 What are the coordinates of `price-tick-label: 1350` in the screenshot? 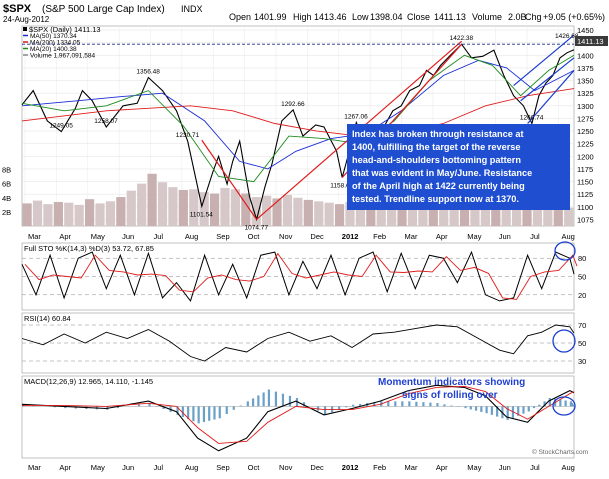 It's located at (585, 81).